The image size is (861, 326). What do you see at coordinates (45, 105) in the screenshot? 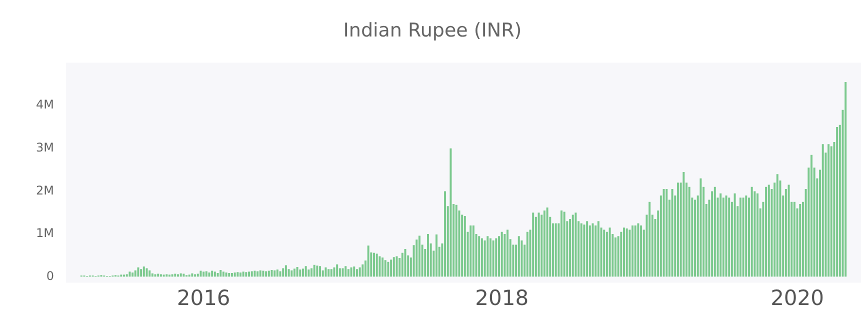
I see `y-tick-label: 4M` at bounding box center [45, 105].